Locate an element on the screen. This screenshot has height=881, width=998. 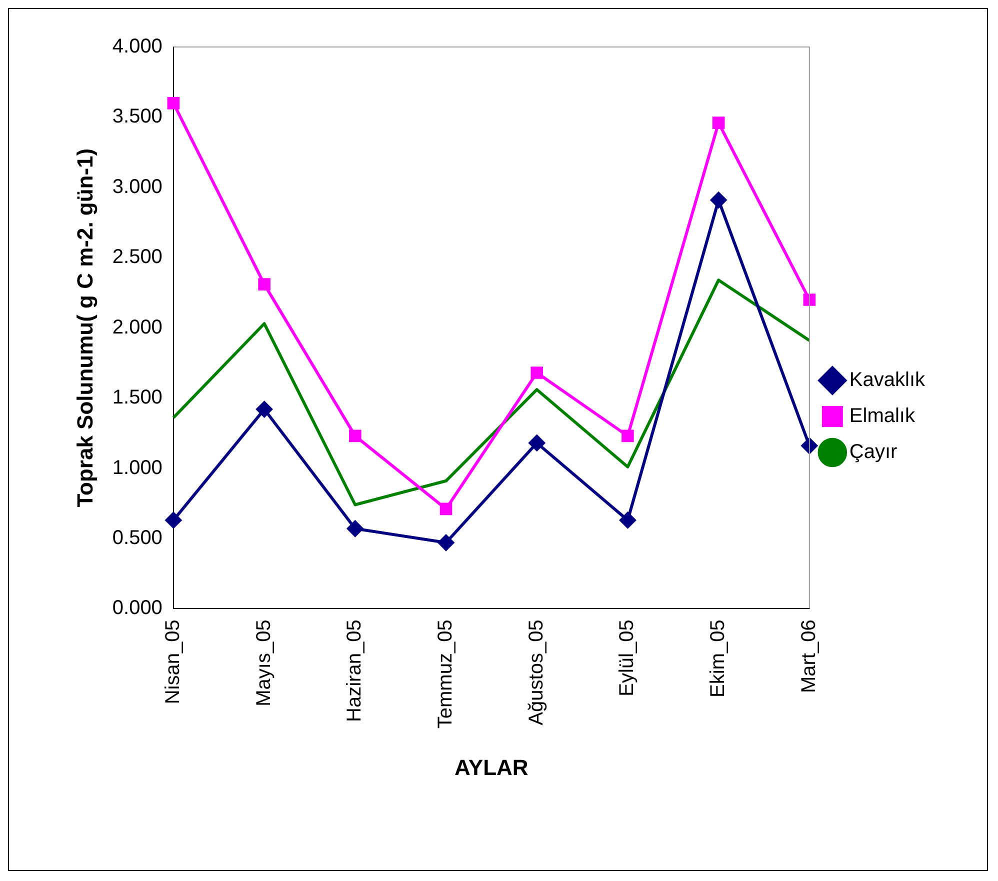
x-tick-label: Temmuz_05 is located at coordinates (445, 674).